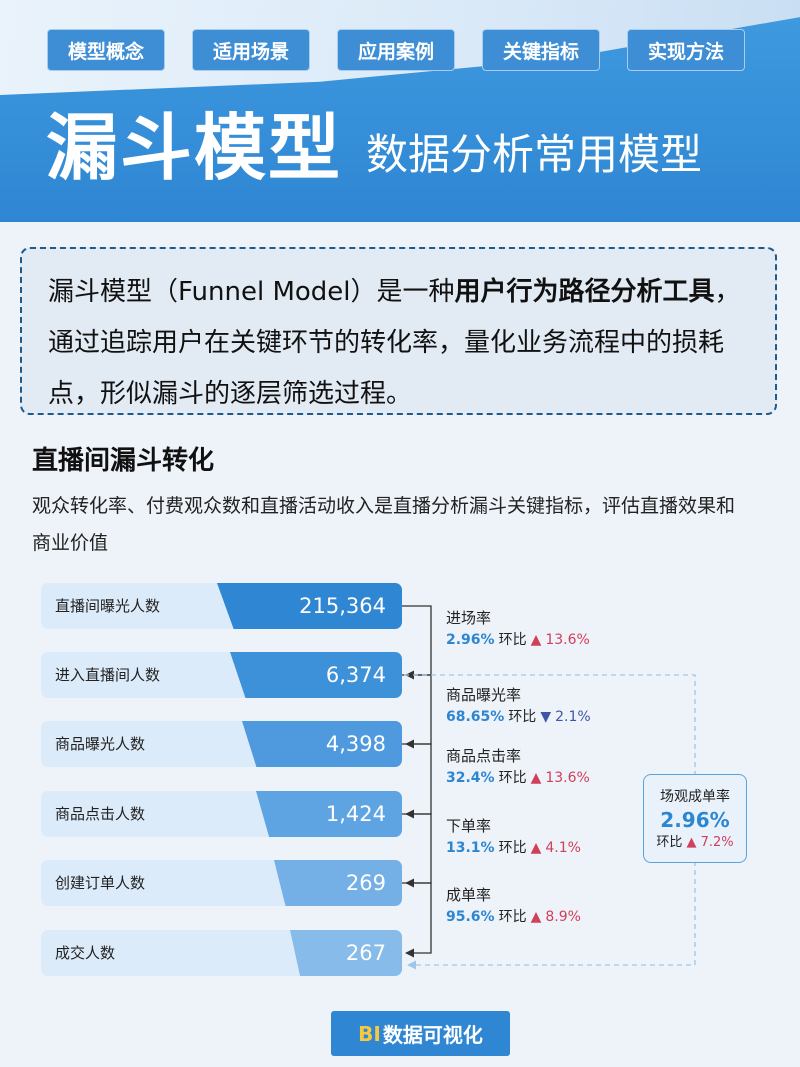  I want to click on intro-text-before: 漏斗模型（Funnel Model）是一种, so click(251, 292).